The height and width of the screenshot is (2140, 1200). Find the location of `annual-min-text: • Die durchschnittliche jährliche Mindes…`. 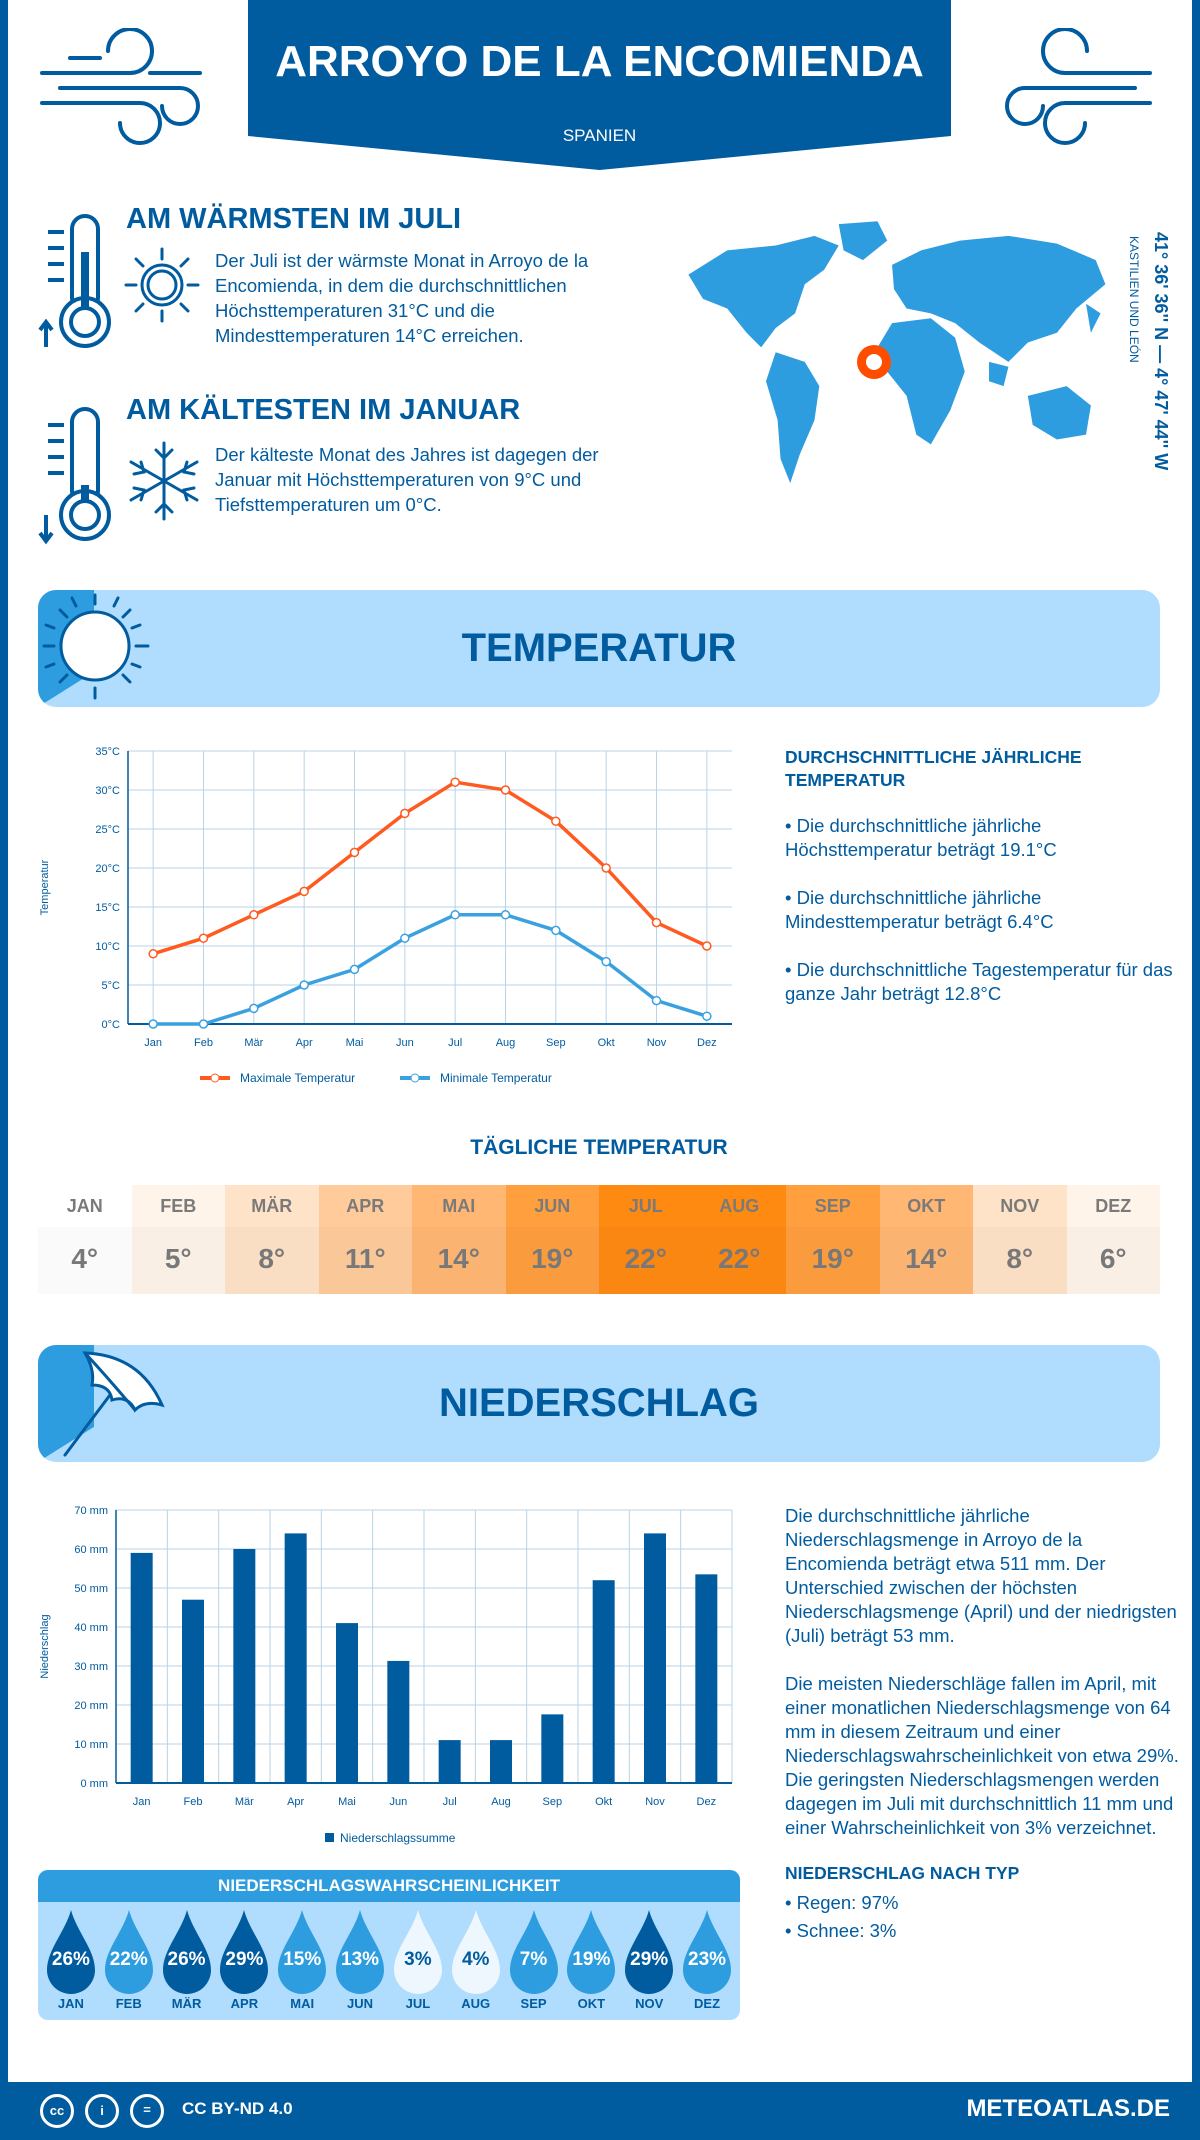

annual-min-text: • Die durchschnittliche jährliche Mindes… is located at coordinates (919, 909).